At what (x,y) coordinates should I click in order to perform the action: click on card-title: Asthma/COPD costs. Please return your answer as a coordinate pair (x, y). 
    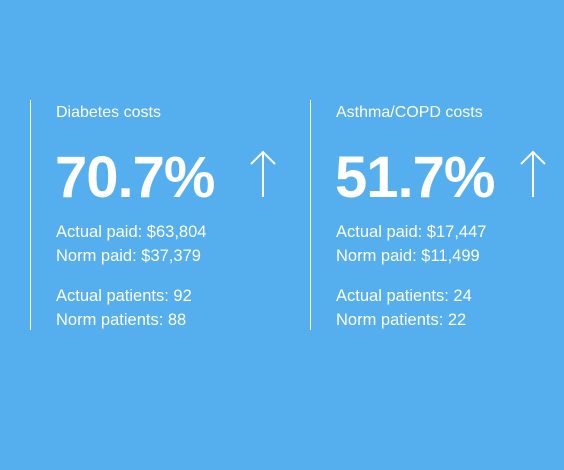
    Looking at the image, I should click on (409, 112).